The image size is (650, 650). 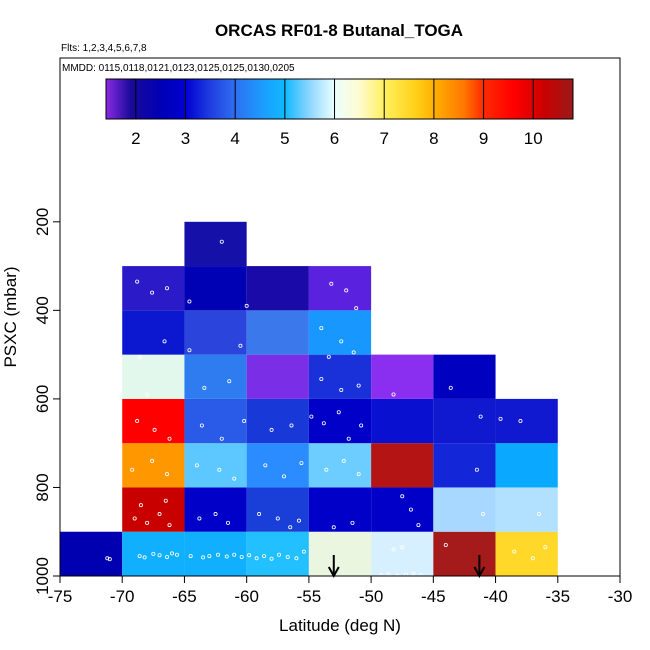 What do you see at coordinates (557, 596) in the screenshot?
I see `x-tick-label: -35` at bounding box center [557, 596].